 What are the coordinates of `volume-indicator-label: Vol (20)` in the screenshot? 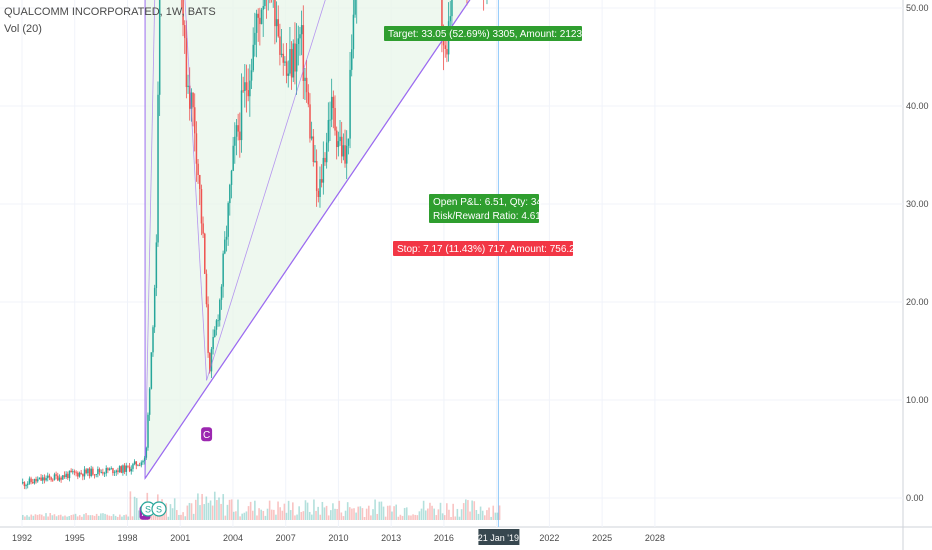 It's located at (23, 29).